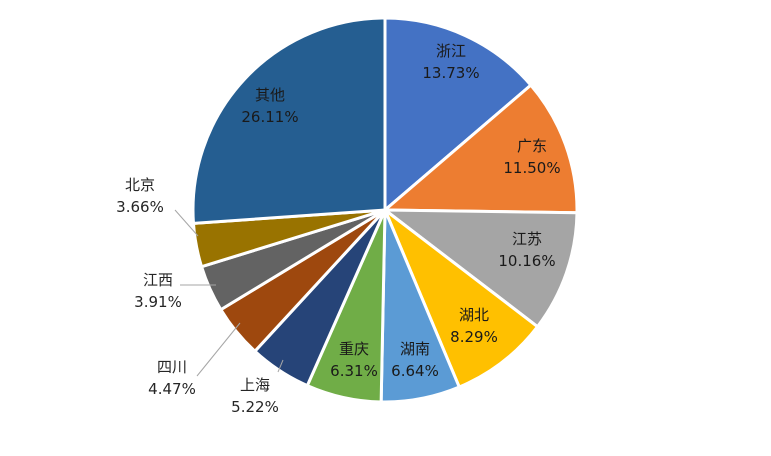 The width and height of the screenshot is (771, 456). What do you see at coordinates (415, 349) in the screenshot?
I see `slice-name-label: 湖南` at bounding box center [415, 349].